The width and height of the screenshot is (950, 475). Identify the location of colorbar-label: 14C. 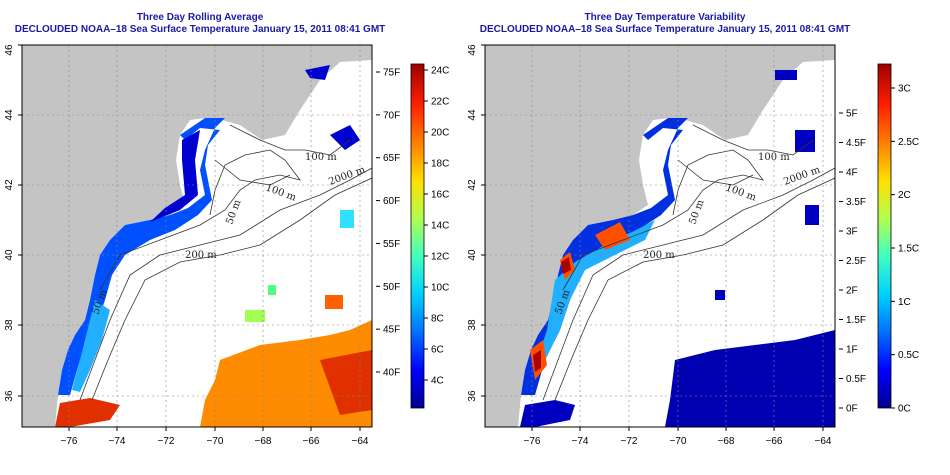
(440, 226).